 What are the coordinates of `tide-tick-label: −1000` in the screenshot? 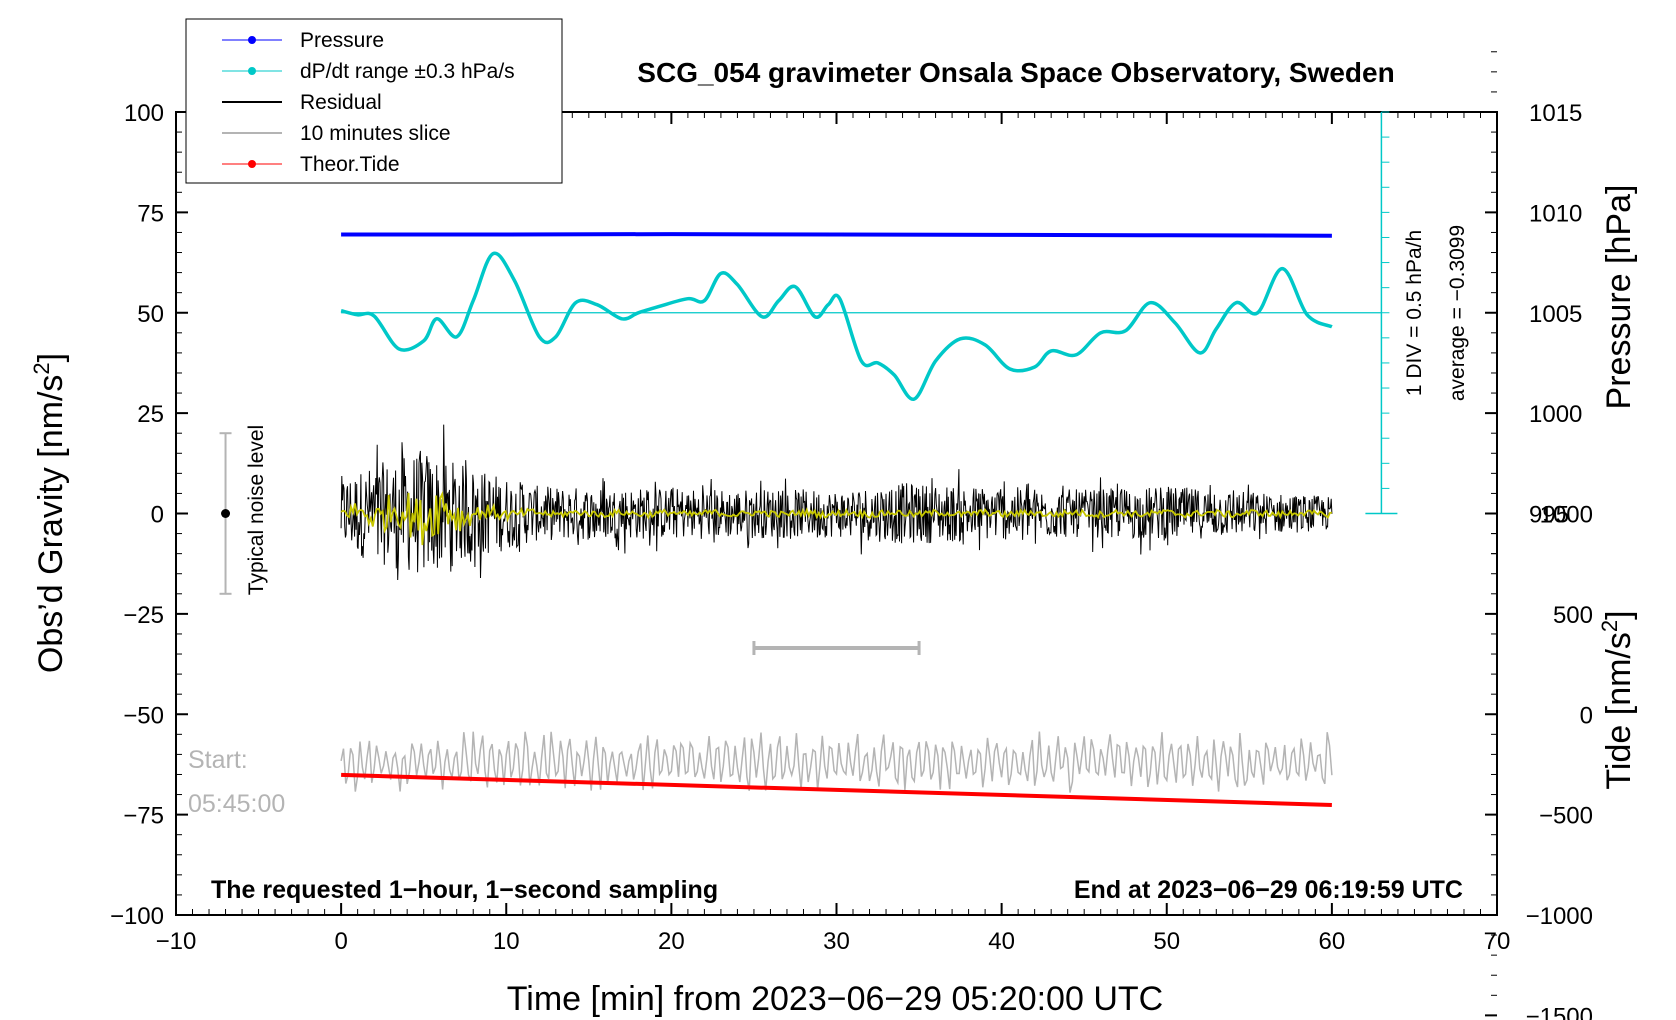 It's located at (1559, 916).